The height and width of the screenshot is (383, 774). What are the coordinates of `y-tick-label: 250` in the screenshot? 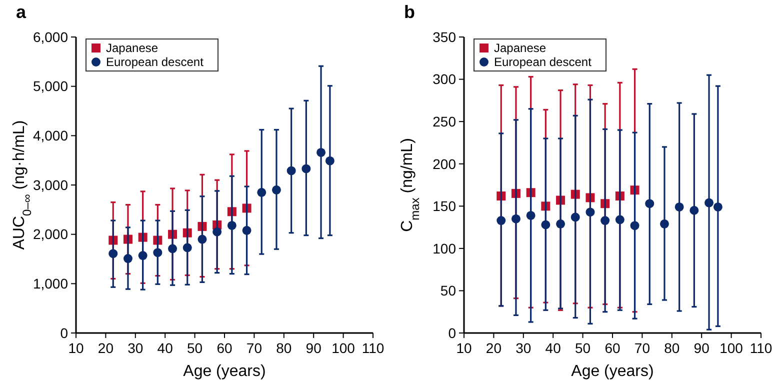 It's located at (444, 121).